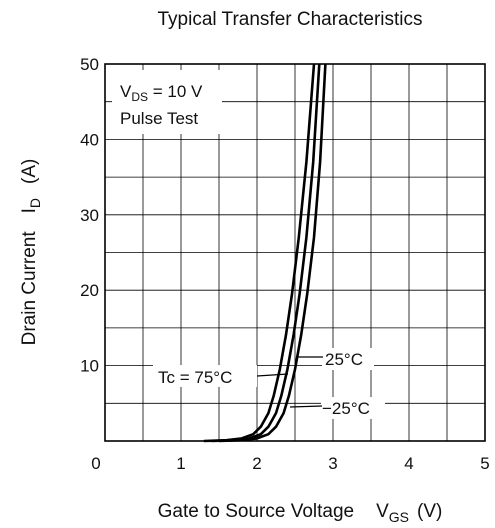  I want to click on condition-vds: VDS = 10 V, so click(161, 93).